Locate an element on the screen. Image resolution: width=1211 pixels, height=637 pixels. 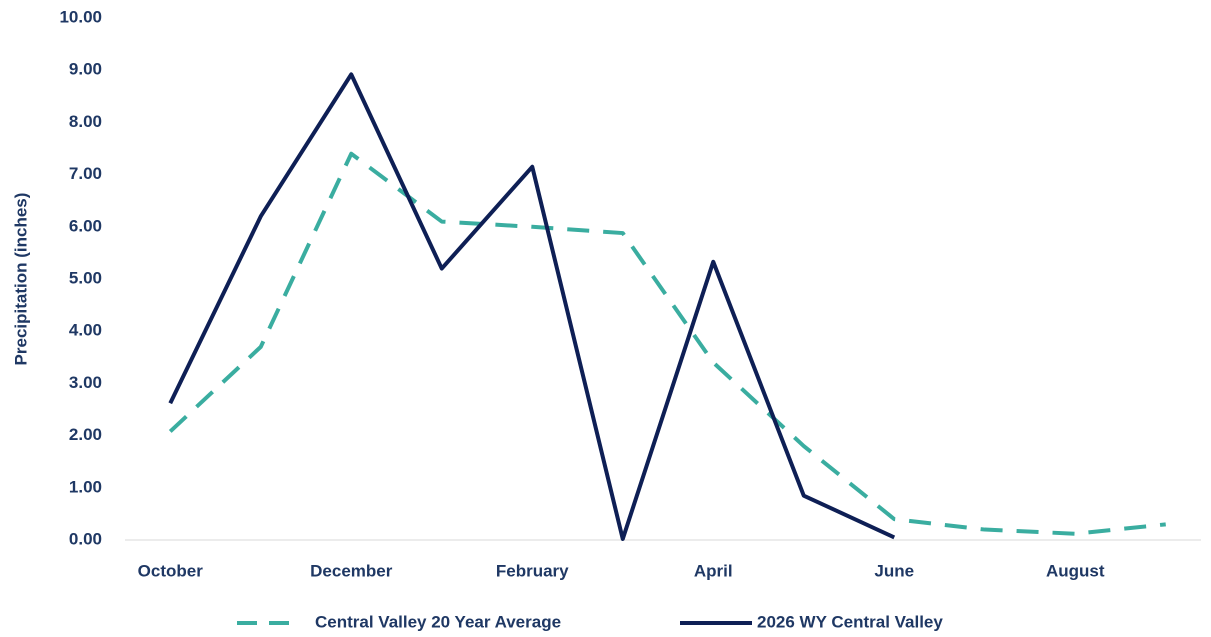
y-tick-label: 0.00 is located at coordinates (85, 538).